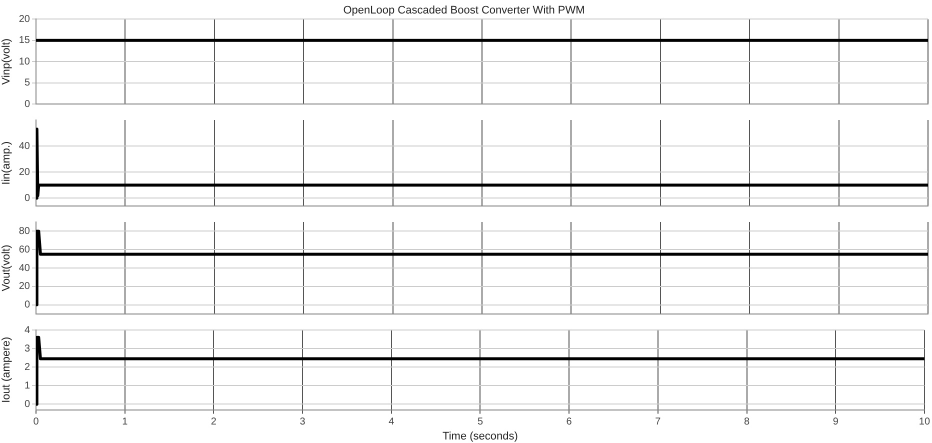 Image resolution: width=932 pixels, height=443 pixels. What do you see at coordinates (924, 422) in the screenshot?
I see `x-tick-label: 10` at bounding box center [924, 422].